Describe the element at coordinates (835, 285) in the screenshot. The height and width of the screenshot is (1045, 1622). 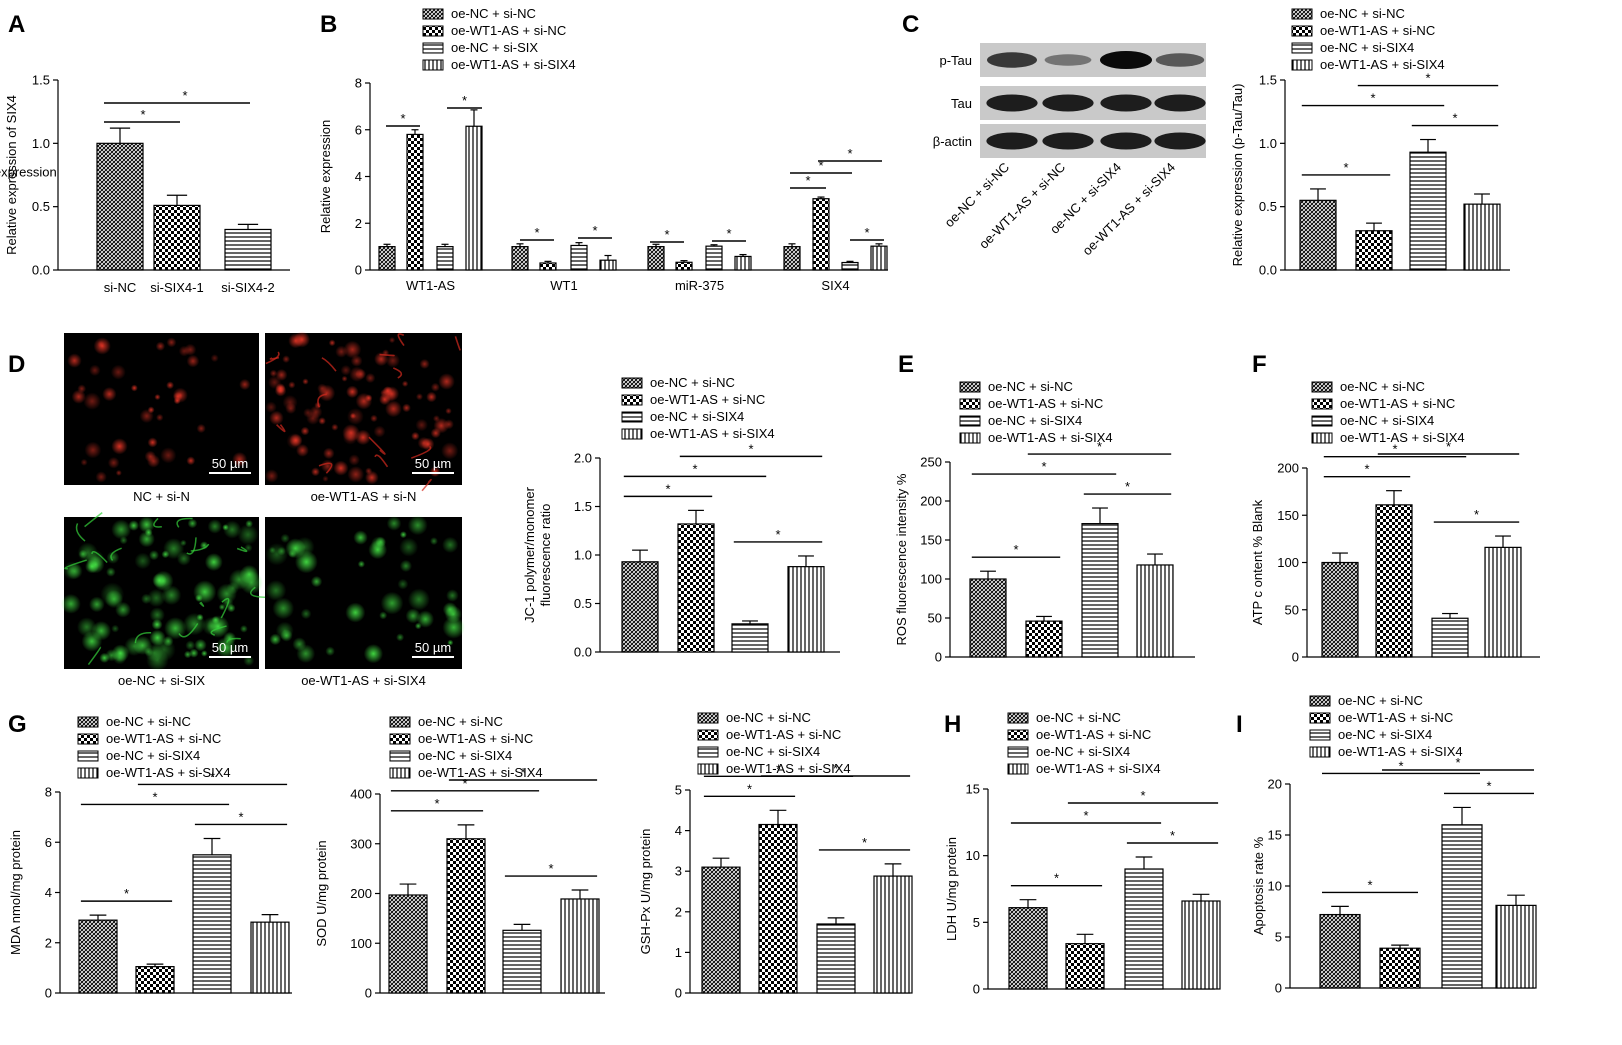
I see `x-tick-label: SIX4` at that location.